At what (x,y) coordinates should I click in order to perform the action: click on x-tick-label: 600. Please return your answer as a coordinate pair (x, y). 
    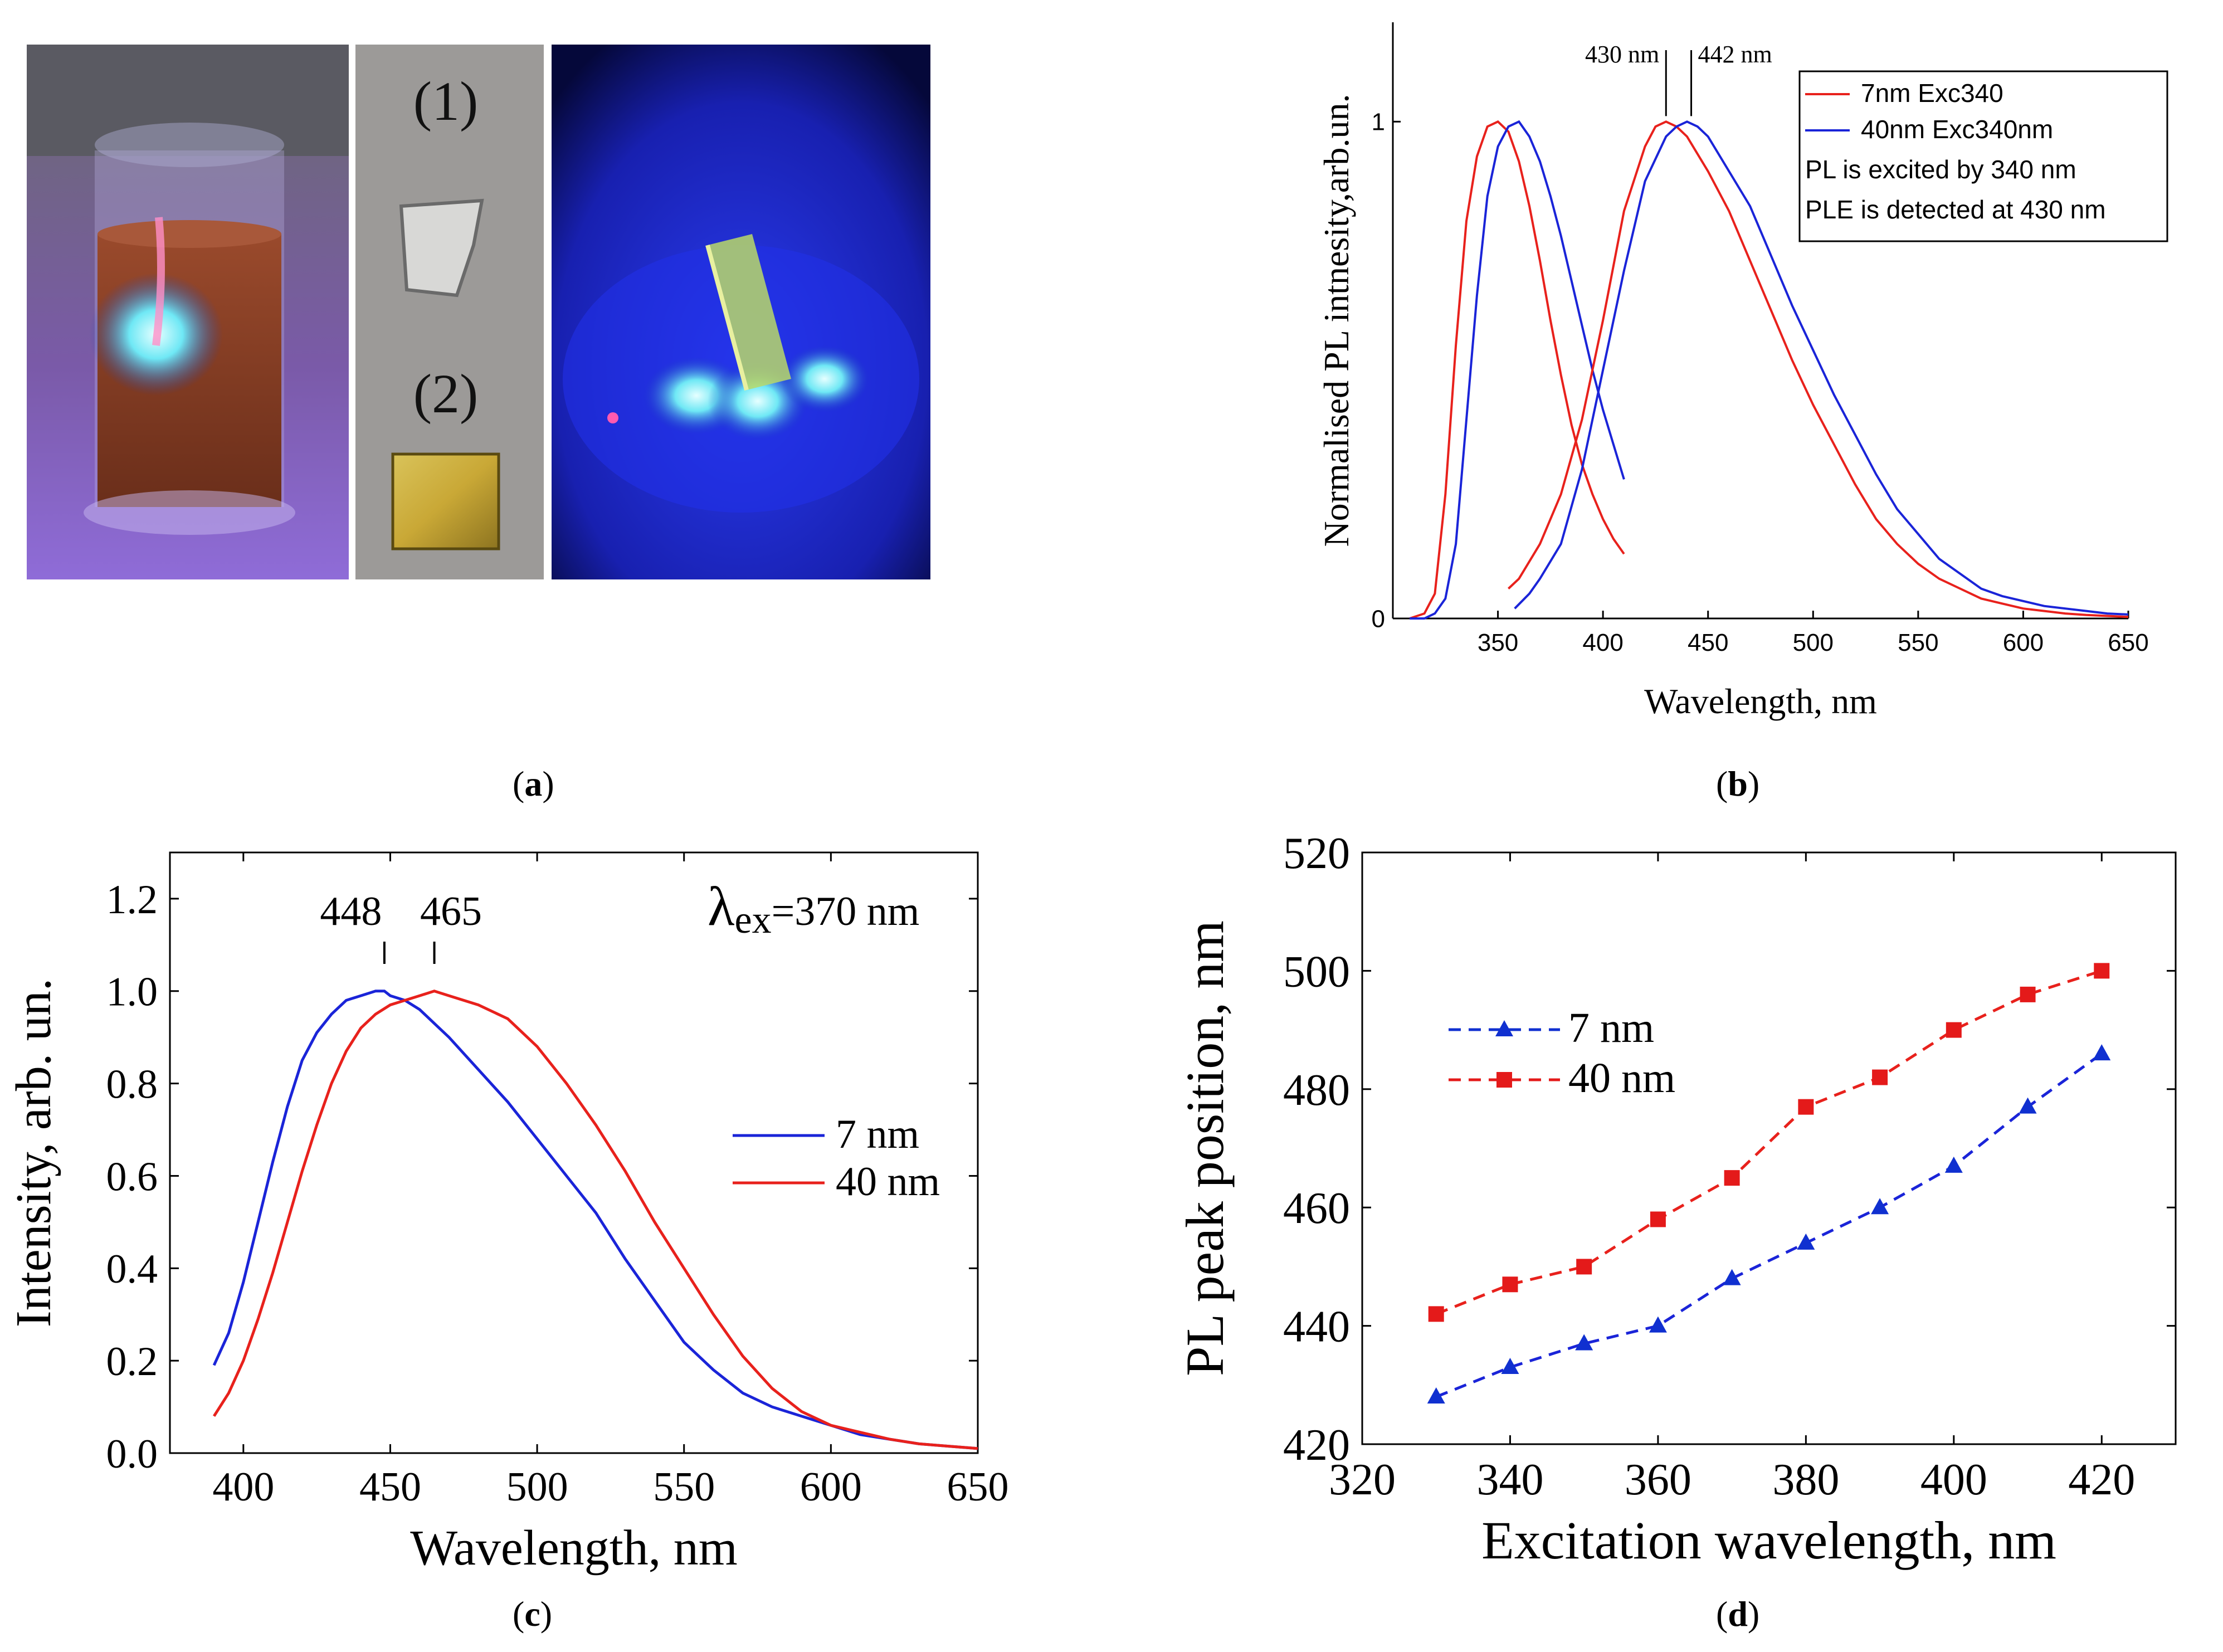
    Looking at the image, I should click on (831, 1487).